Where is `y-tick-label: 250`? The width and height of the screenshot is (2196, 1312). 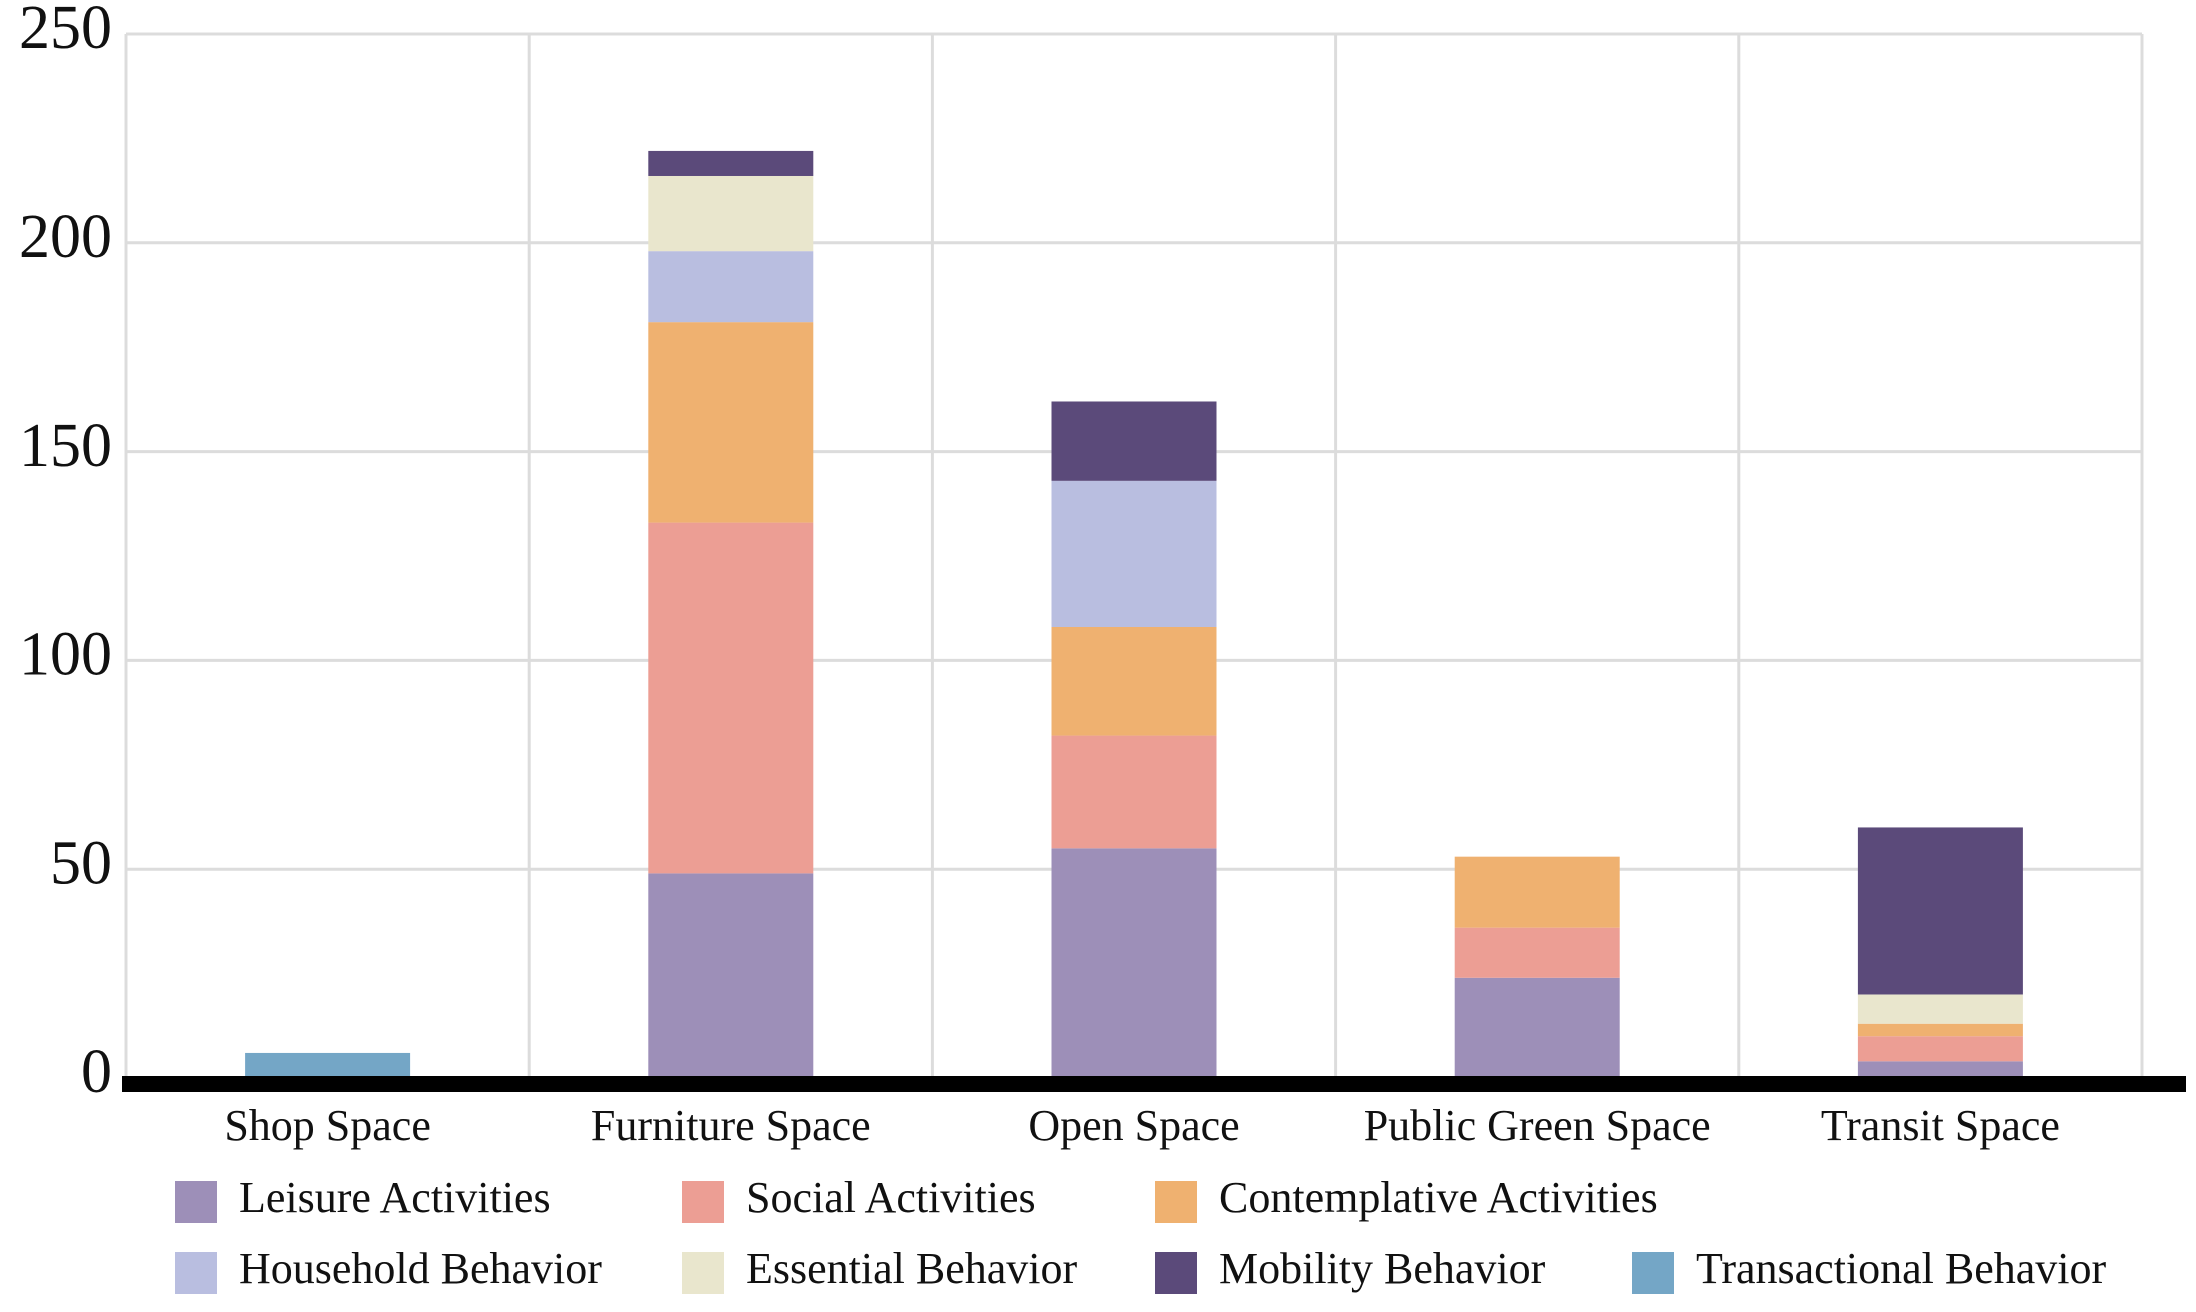 y-tick-label: 250 is located at coordinates (65, 31).